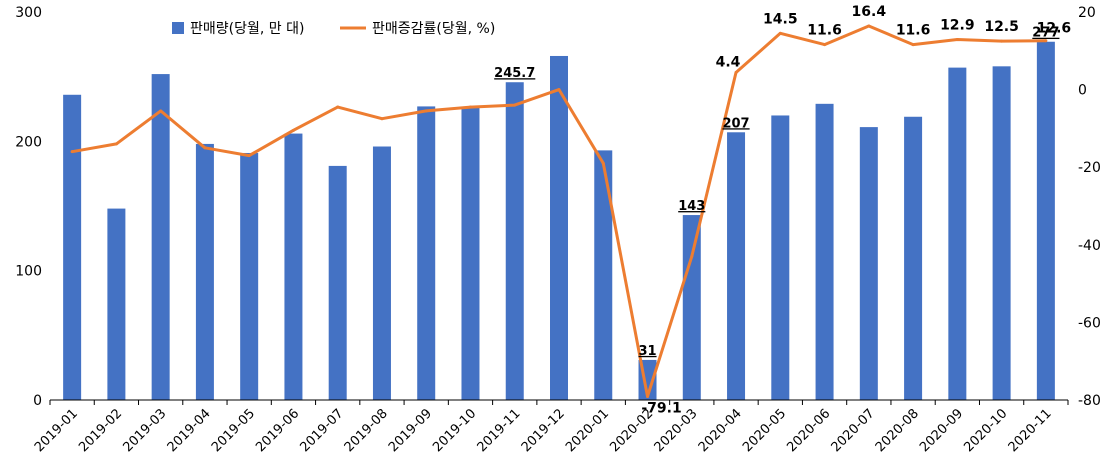  I want to click on line-data-label: 12.5, so click(1001, 27).